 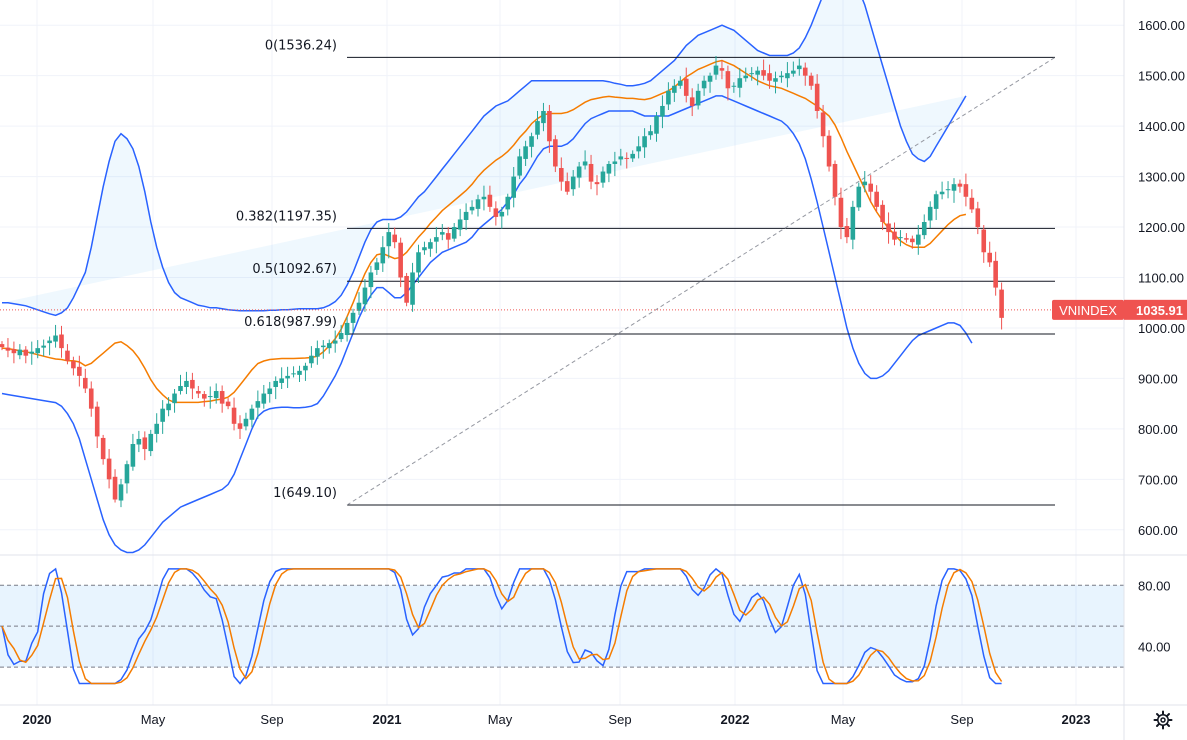 I want to click on symbol-tag-label: VNINDEX, so click(x=1088, y=310).